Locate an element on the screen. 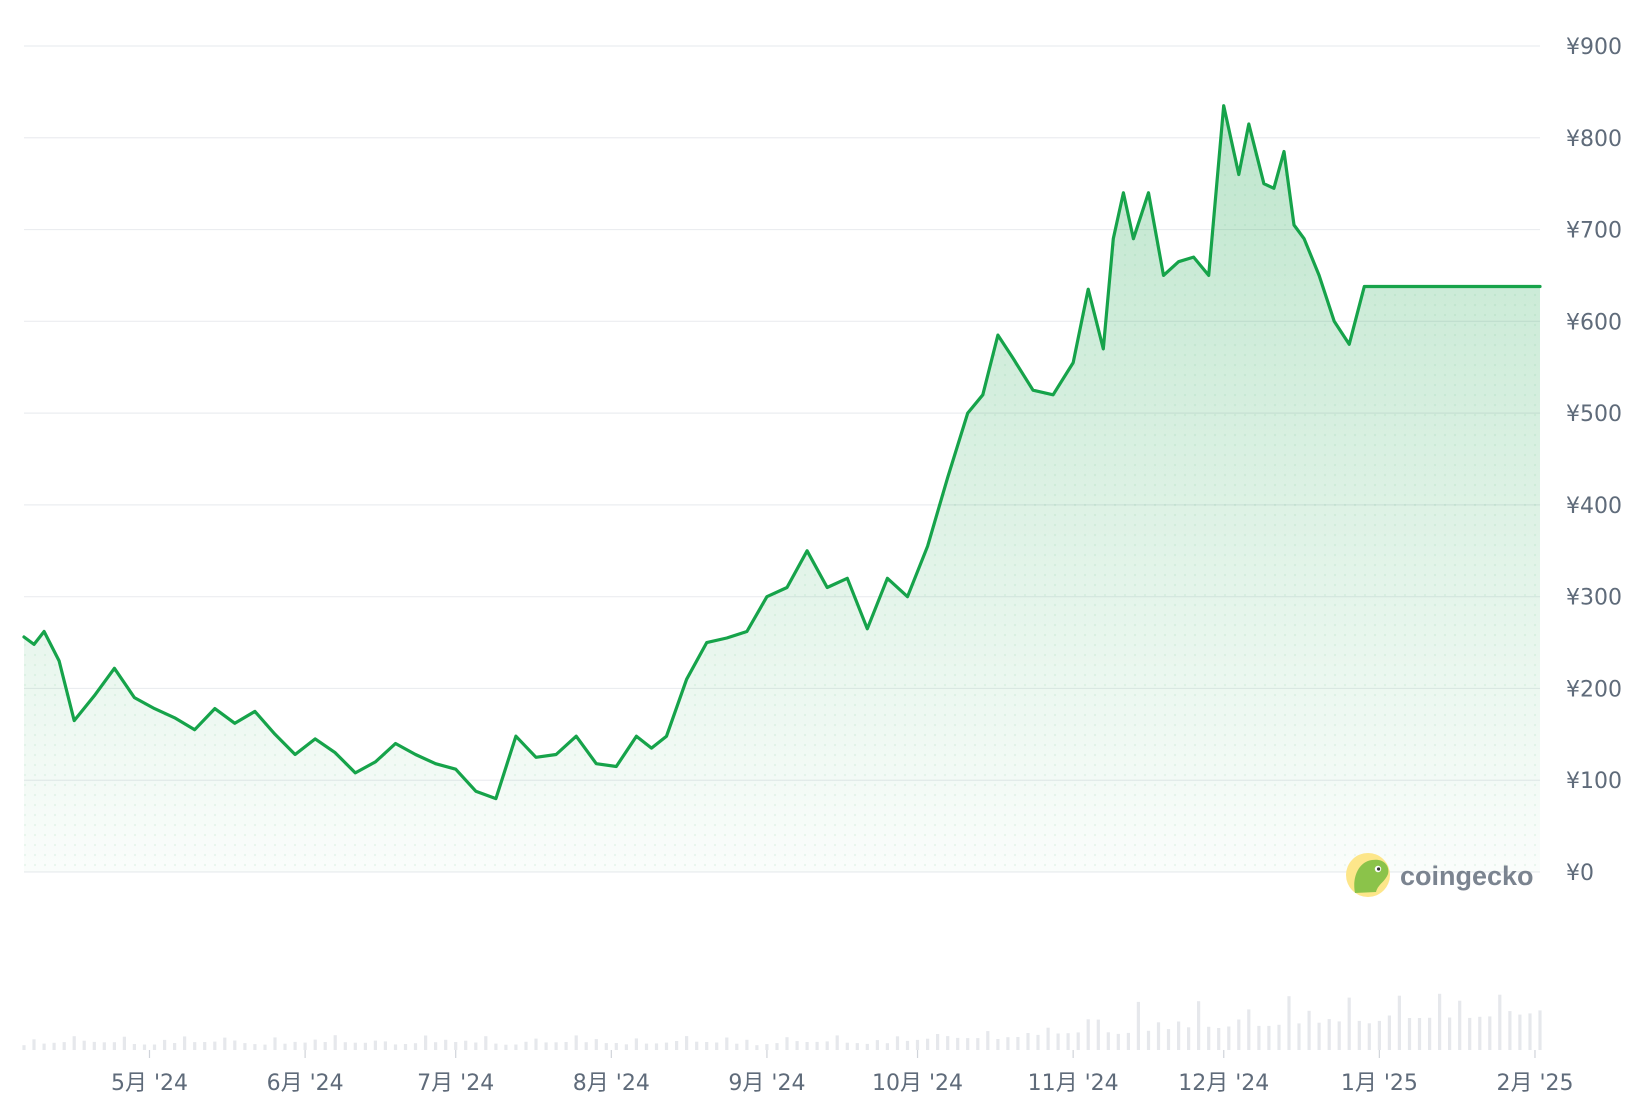  y-tick-label: ¥600 is located at coordinates (1594, 322).